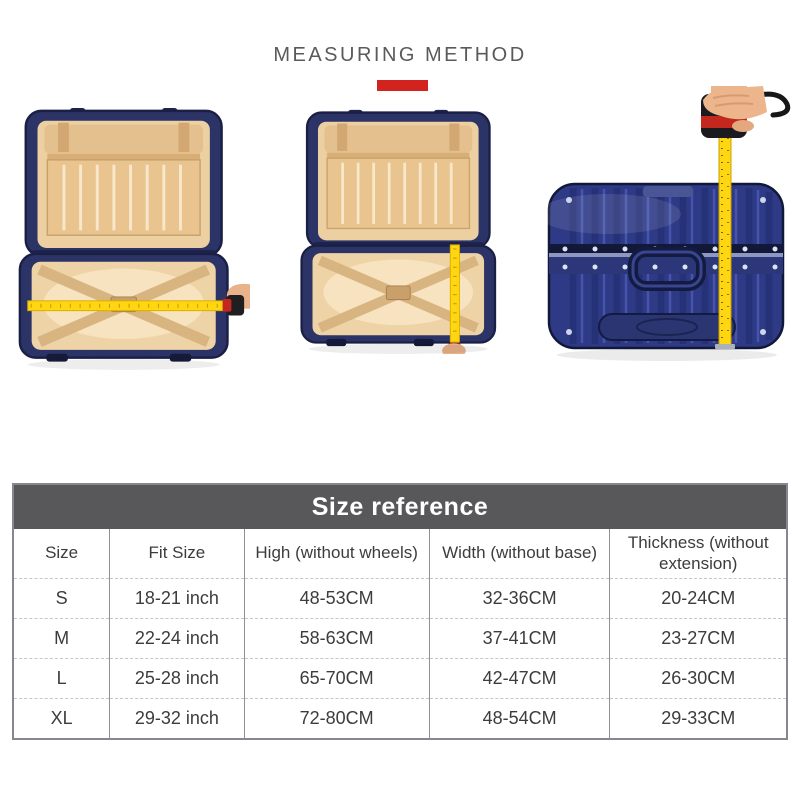 This screenshot has width=800, height=800. Describe the element at coordinates (697, 598) in the screenshot. I see `table-cell: 20-24CM` at that location.